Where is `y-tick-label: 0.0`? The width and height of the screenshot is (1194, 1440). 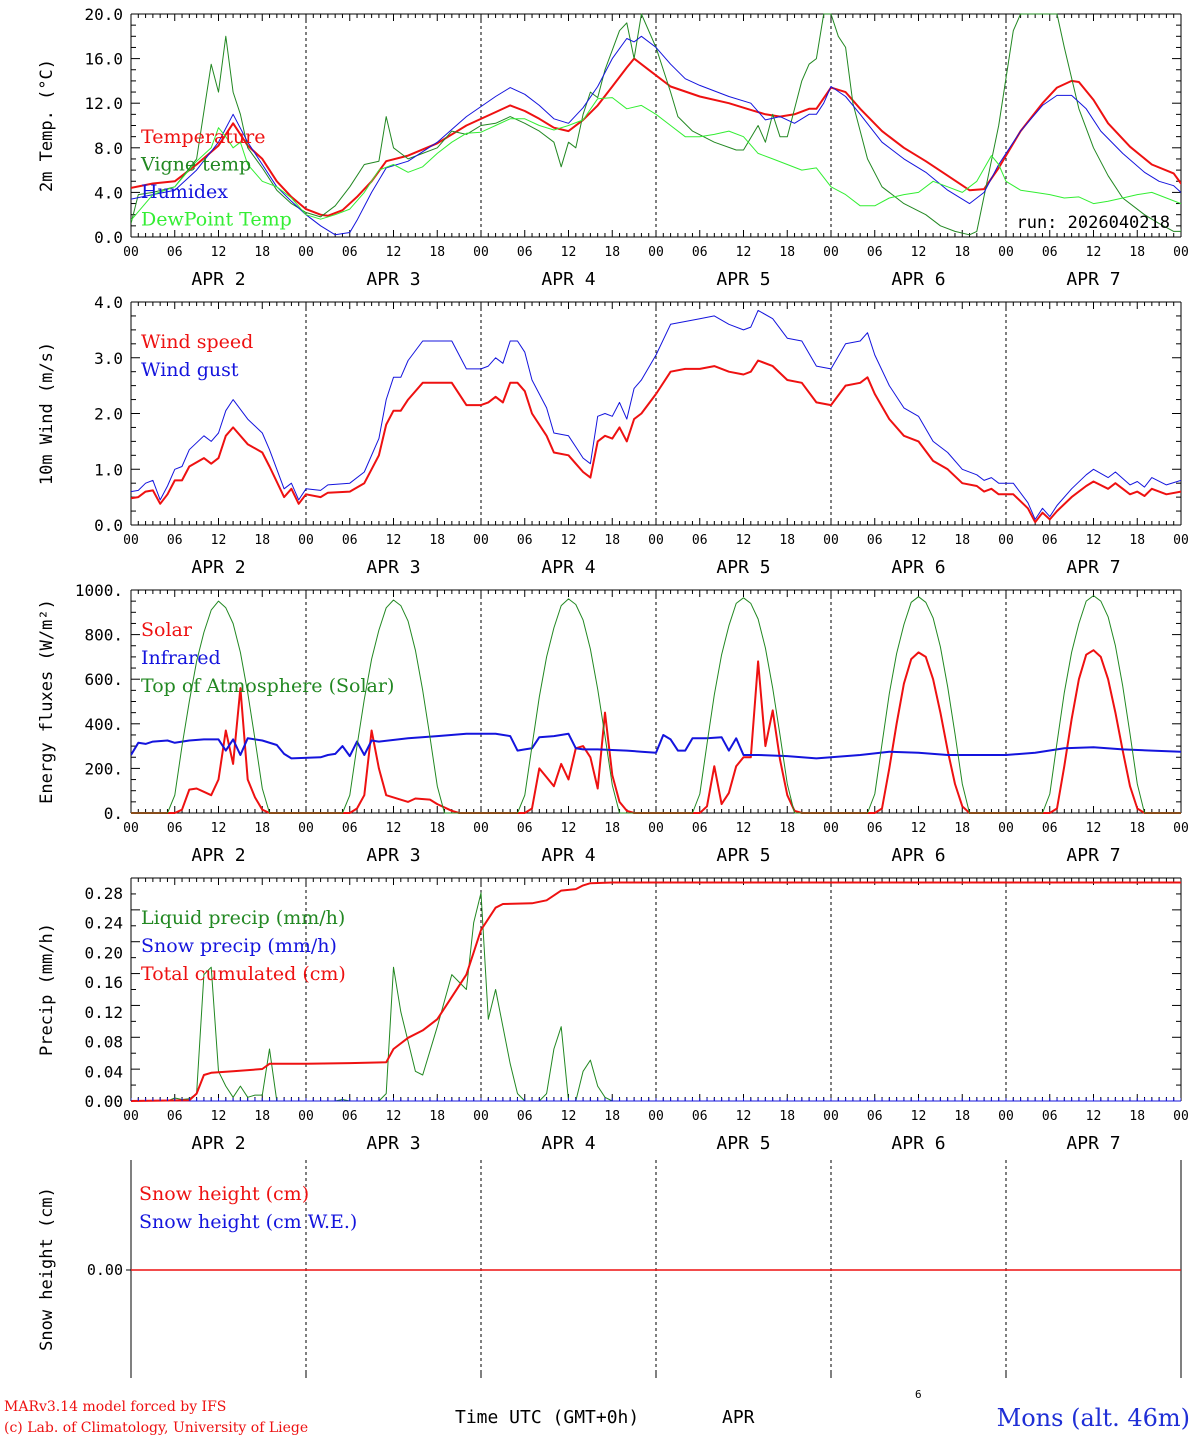 y-tick-label: 0.0 is located at coordinates (108, 525).